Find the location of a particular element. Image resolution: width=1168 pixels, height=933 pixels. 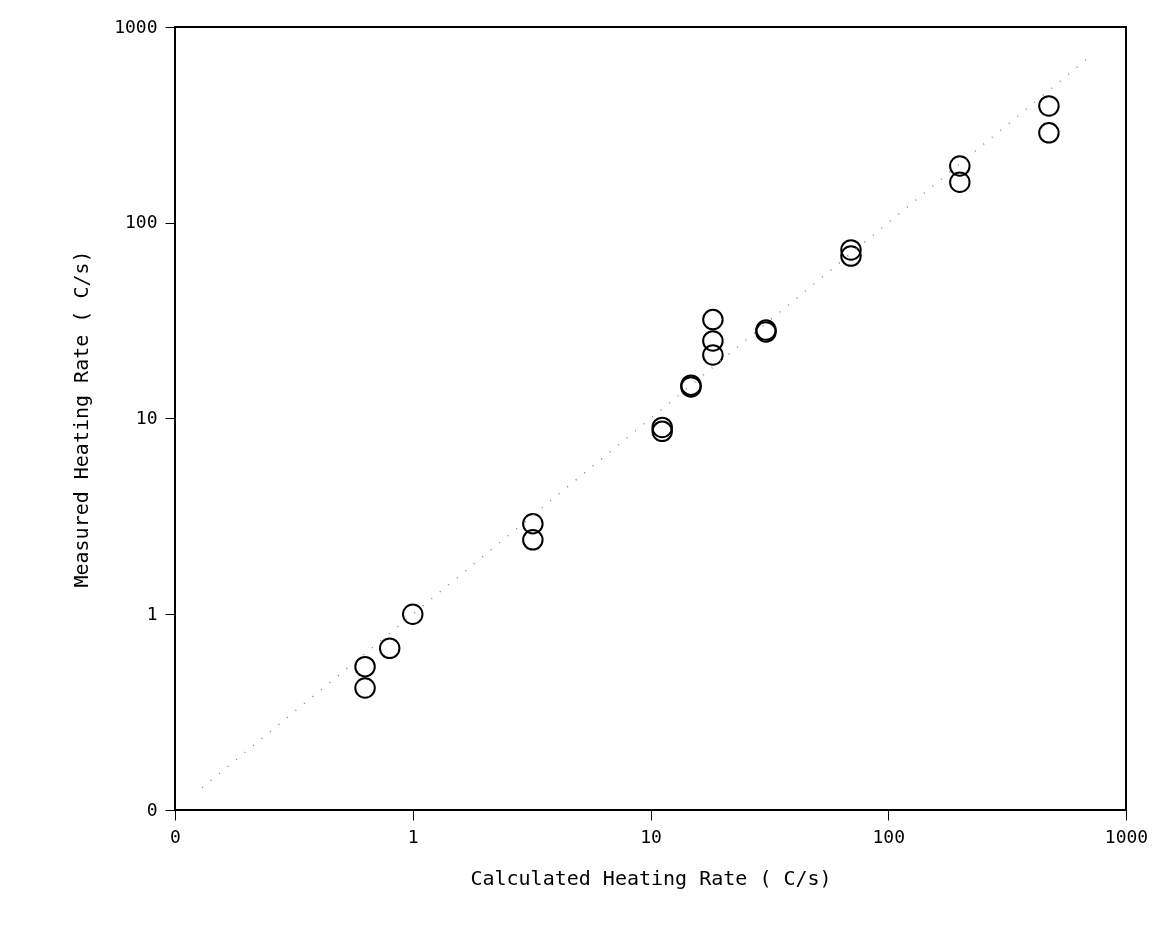

y-tick-label: 1 is located at coordinates (152, 613).